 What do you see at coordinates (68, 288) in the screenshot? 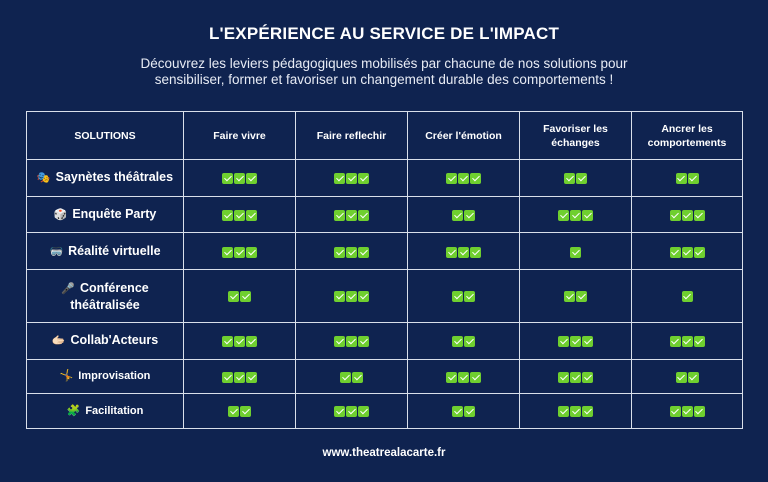
I see `microphone-icon: 🎤` at bounding box center [68, 288].